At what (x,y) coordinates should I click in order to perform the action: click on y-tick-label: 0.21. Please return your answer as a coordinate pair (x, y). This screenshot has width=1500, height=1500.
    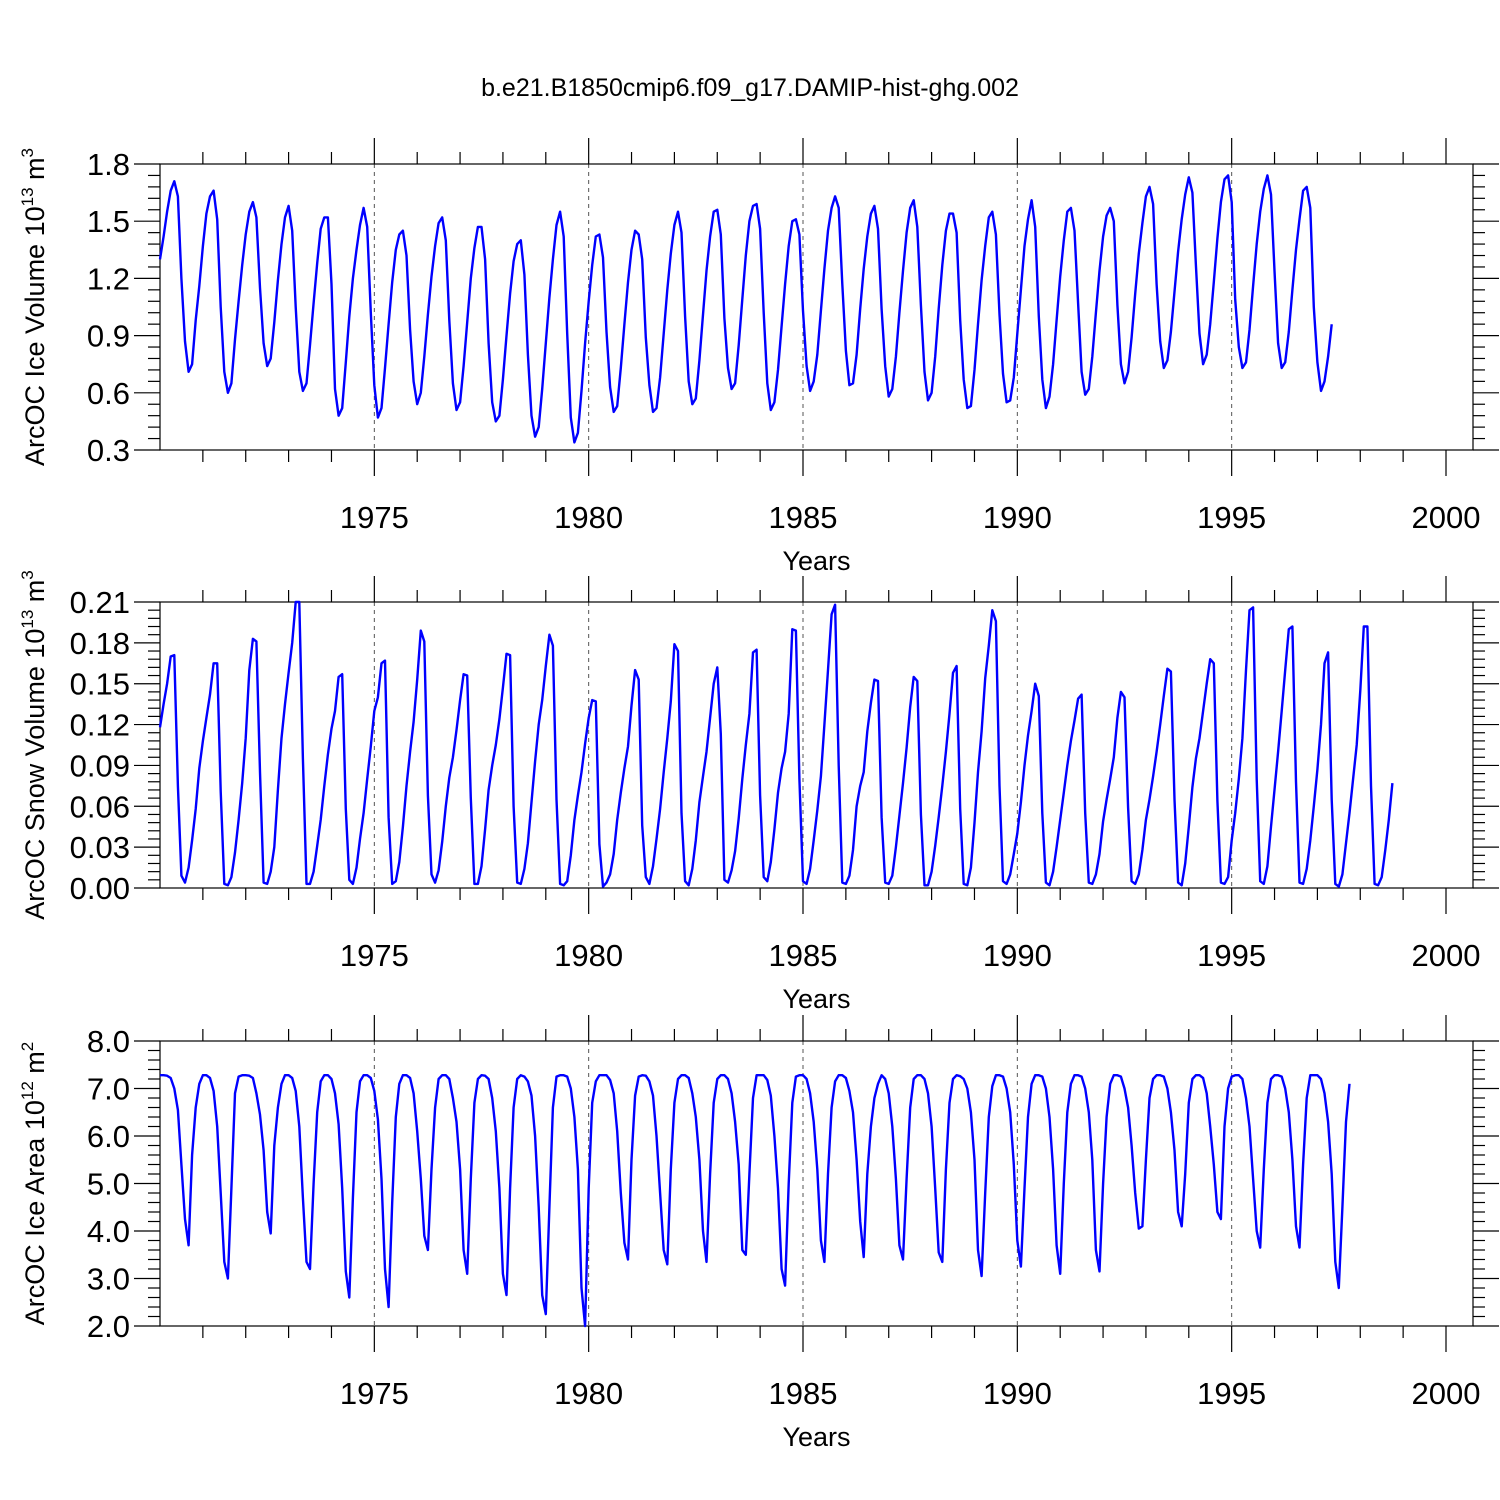
    Looking at the image, I should click on (100, 602).